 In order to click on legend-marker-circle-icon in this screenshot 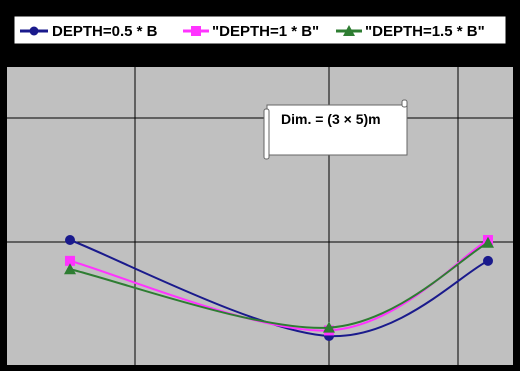, I will do `click(34, 31)`.